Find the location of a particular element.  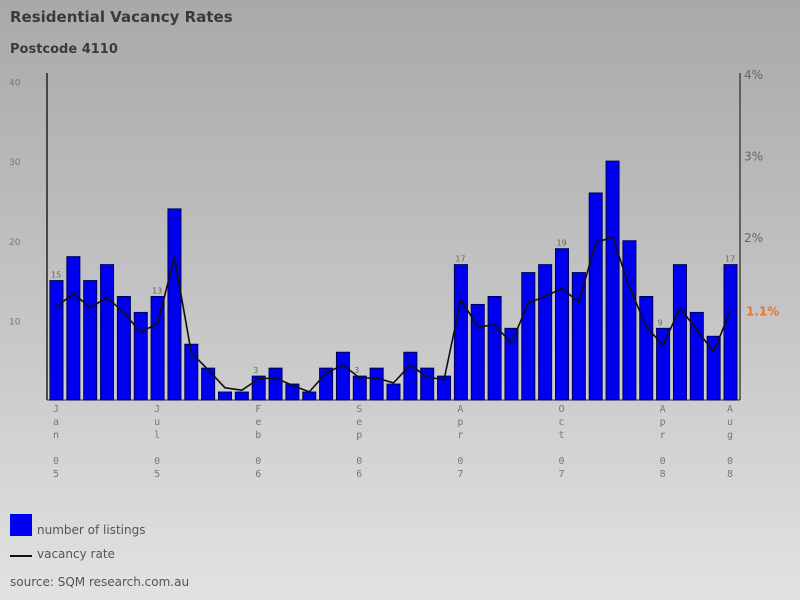

chart-title: Residential Vacancy Rates is located at coordinates (121, 17).